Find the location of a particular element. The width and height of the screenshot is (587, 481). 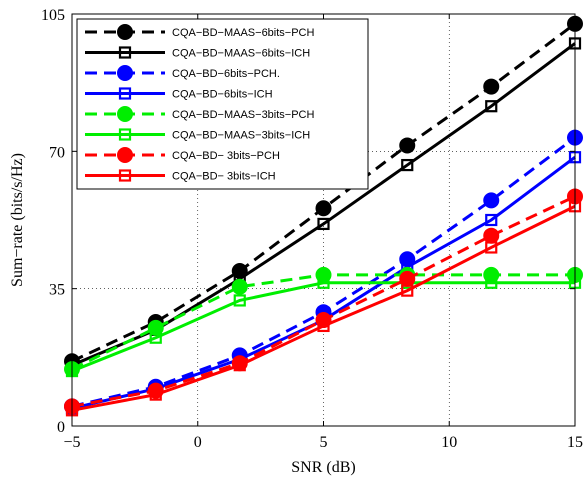

legend-item: CQA−BD−6bits−PCH. is located at coordinates (182, 73).